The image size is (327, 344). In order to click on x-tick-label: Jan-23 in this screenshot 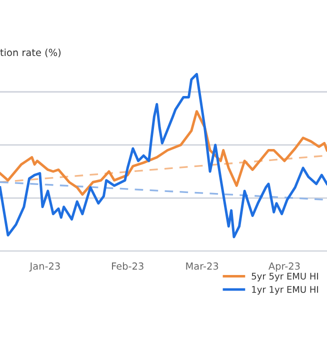, I will do `click(44, 267)`.